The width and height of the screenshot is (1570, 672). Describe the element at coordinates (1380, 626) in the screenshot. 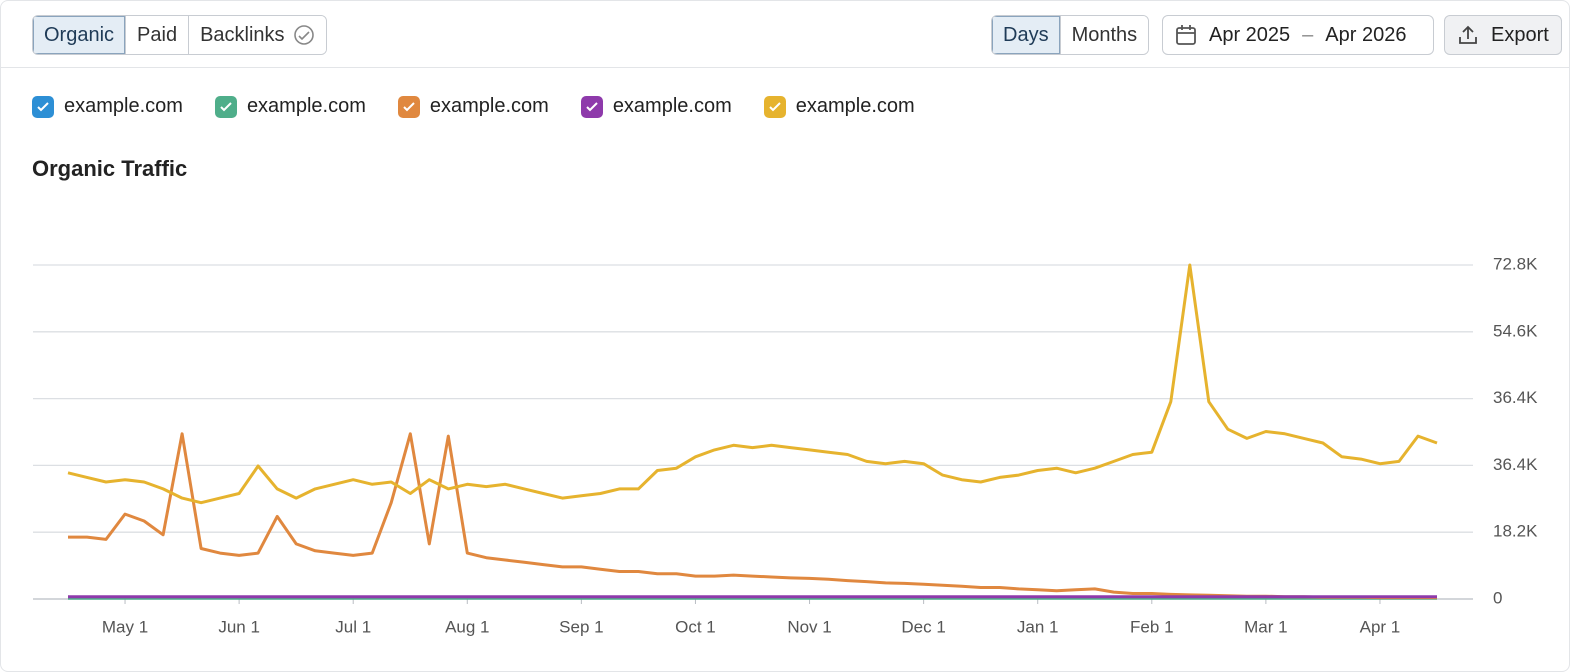

I see `x-tick-label: Apr 1` at that location.